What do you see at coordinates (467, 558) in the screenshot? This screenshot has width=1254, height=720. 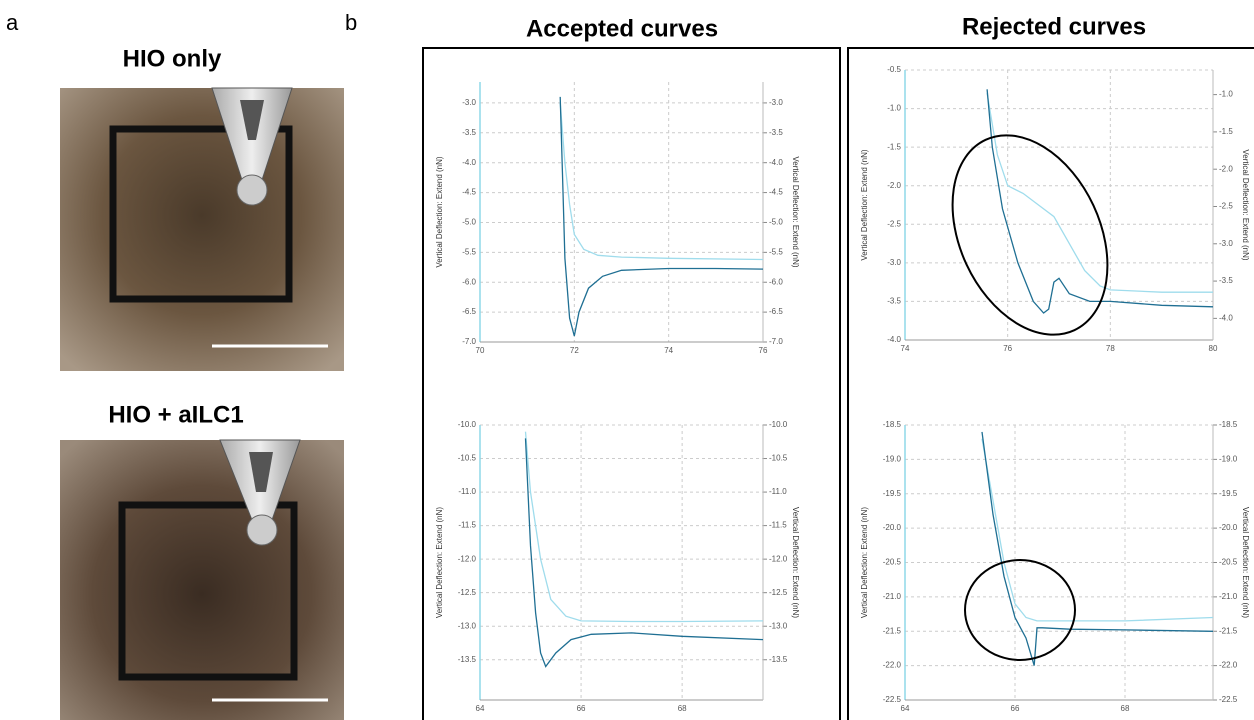 I see `y-tick-label: -12.0` at bounding box center [467, 558].